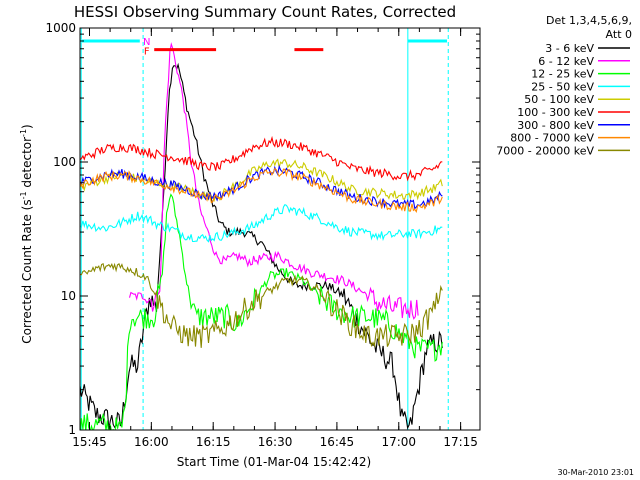  I want to click on x-axis-label: Start Time (01-Mar-04 15:42:42), so click(274, 462).